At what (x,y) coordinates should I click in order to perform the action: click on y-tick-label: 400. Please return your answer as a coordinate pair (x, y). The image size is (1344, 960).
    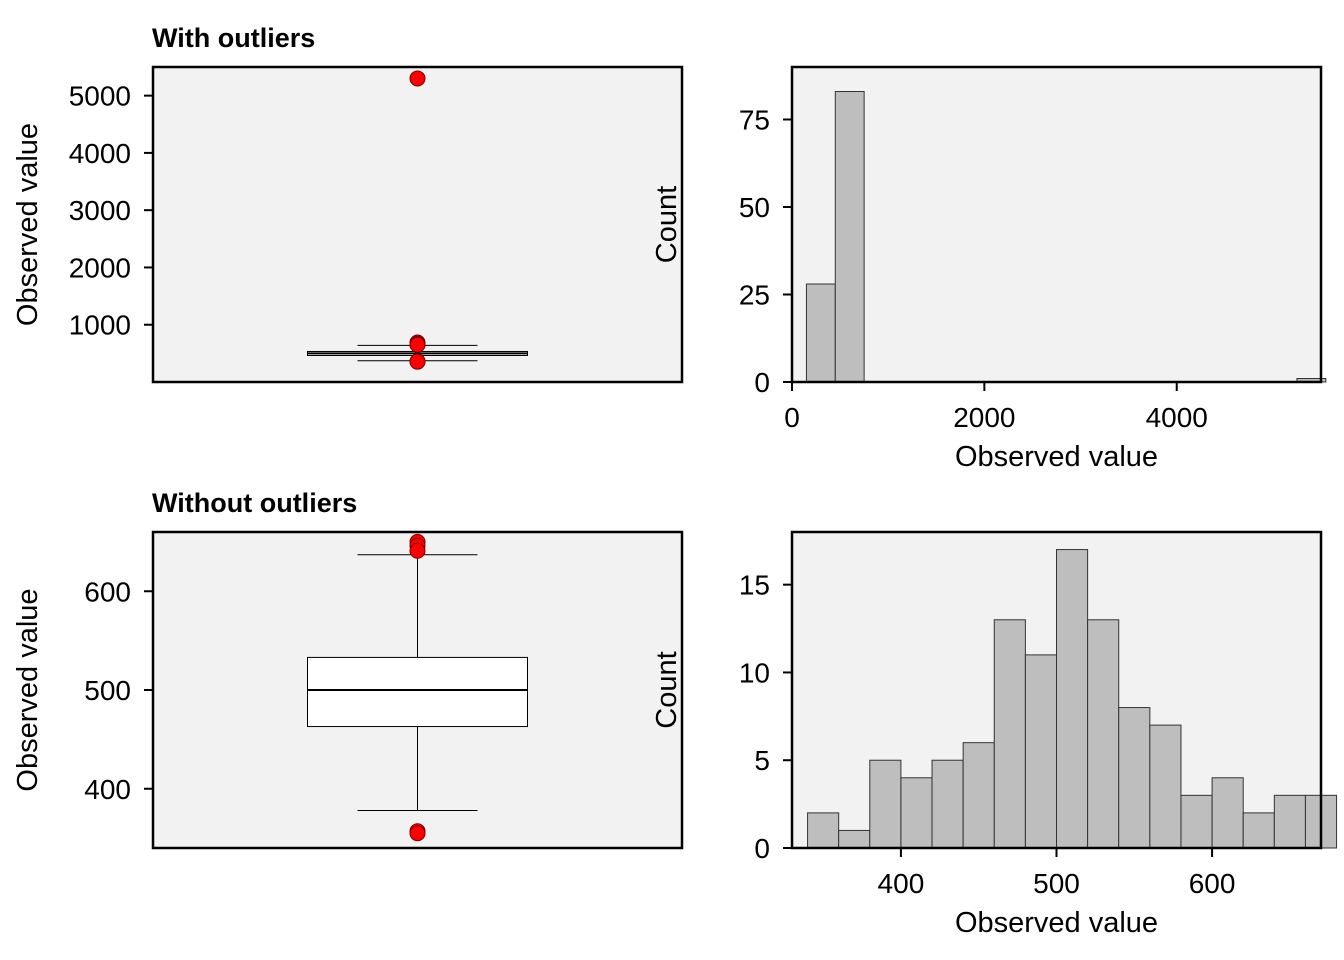
    Looking at the image, I should click on (107, 789).